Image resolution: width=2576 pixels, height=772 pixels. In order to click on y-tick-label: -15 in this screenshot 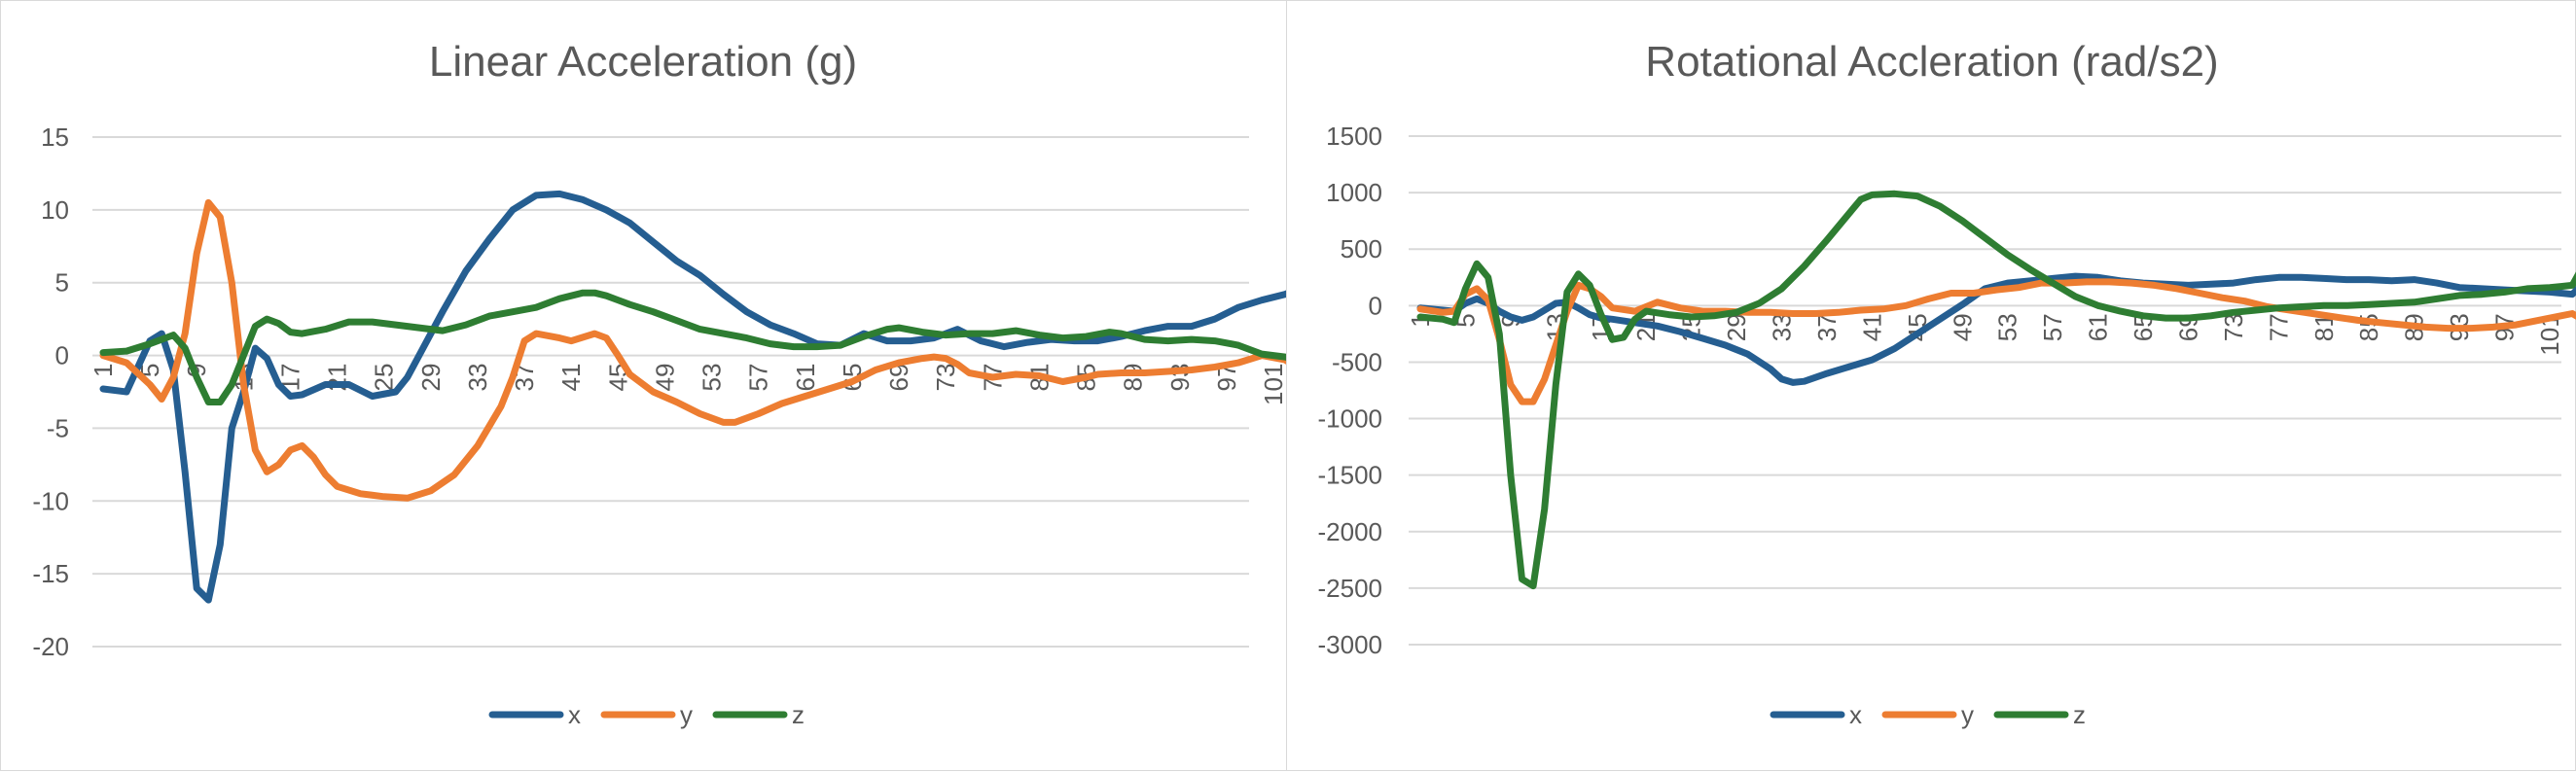, I will do `click(50, 574)`.